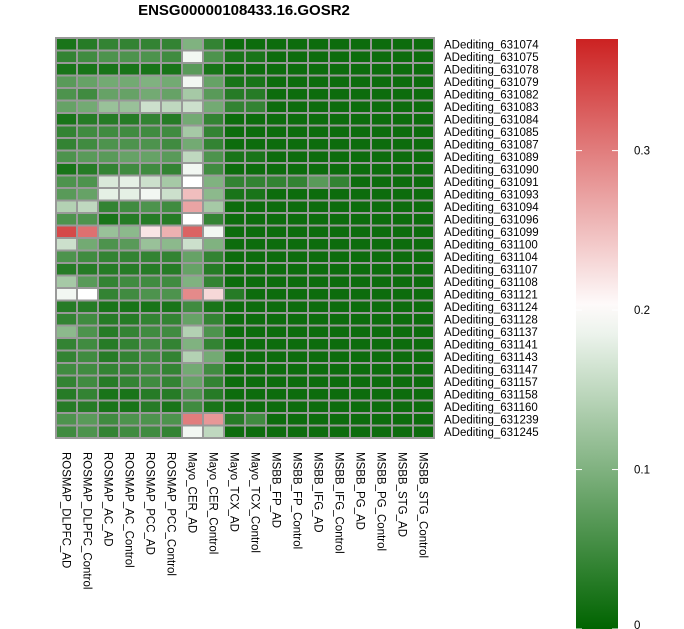  What do you see at coordinates (491, 420) in the screenshot?
I see `row-label: ADediting_631239` at bounding box center [491, 420].